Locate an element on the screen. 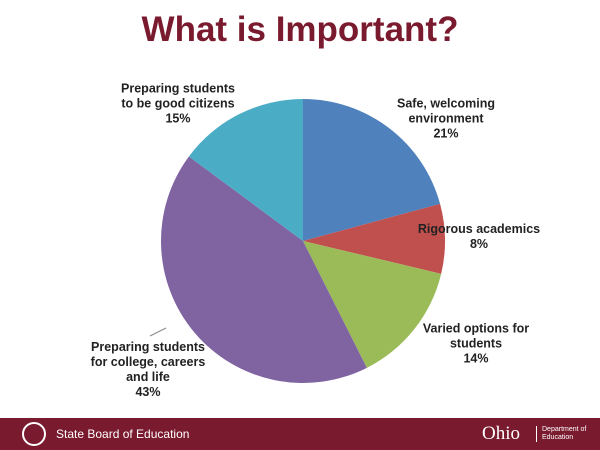  value-label: 43% is located at coordinates (148, 392).